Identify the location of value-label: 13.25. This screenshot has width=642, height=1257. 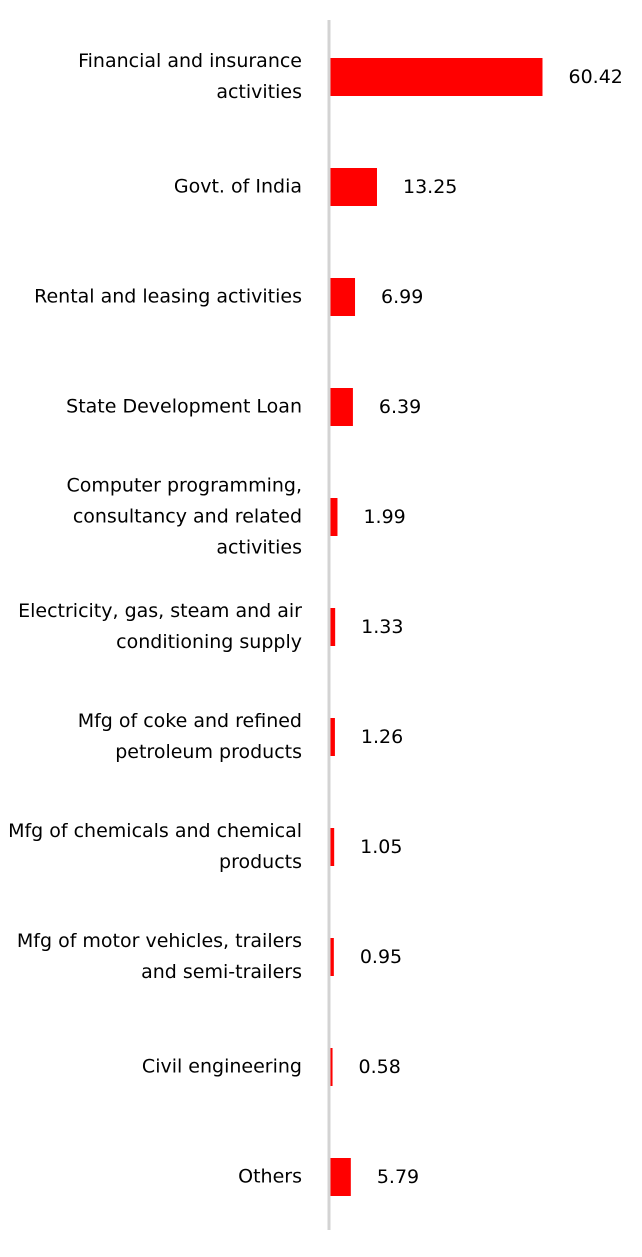
(430, 187).